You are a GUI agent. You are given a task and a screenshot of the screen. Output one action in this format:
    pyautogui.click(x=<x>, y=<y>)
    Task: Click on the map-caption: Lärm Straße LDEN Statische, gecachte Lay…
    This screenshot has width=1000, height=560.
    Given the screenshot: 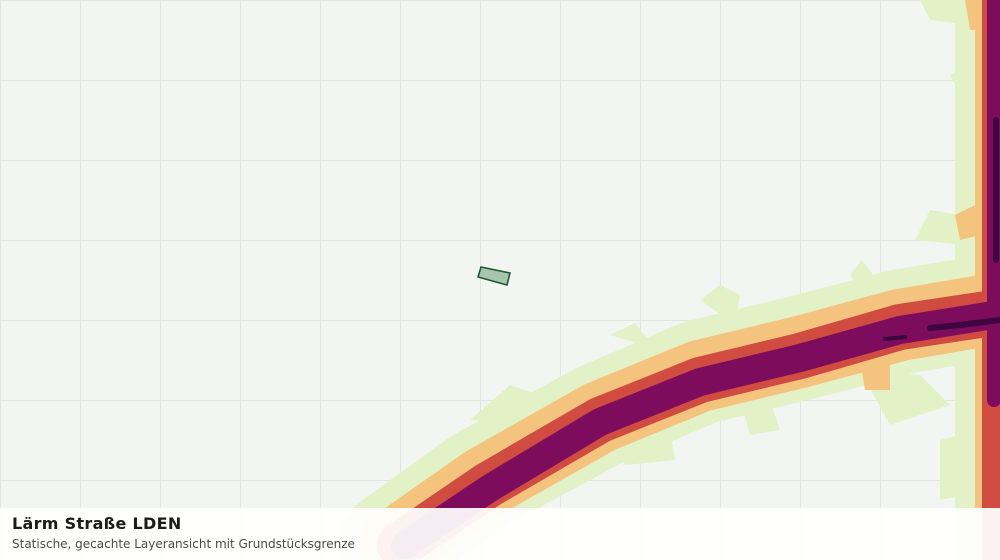 What is the action you would take?
    pyautogui.click(x=500, y=534)
    